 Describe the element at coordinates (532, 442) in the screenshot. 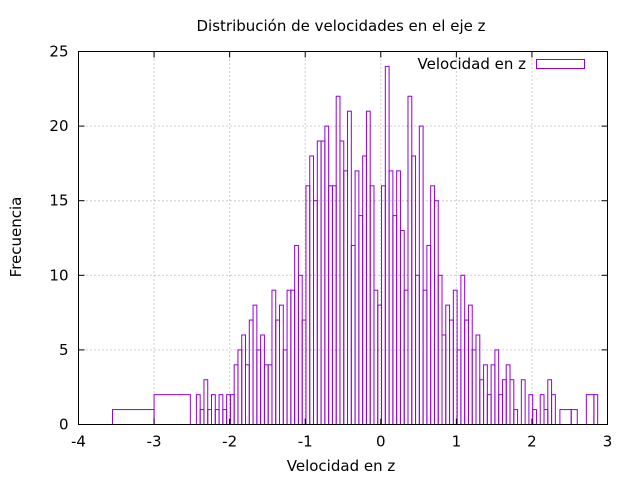

I see `x-tick-label: 2` at that location.